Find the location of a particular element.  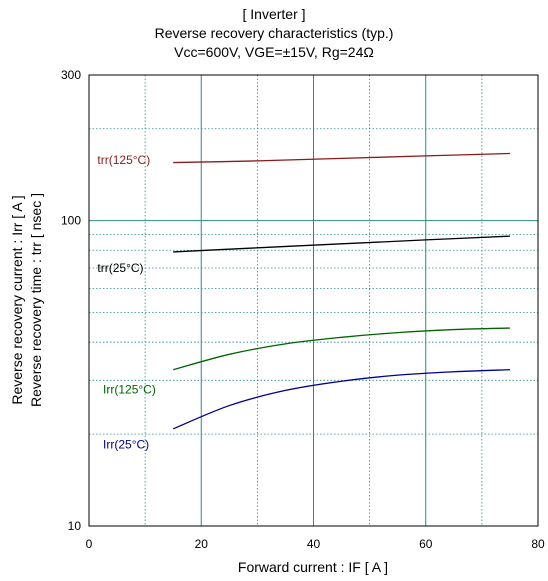

y-tick-label: 100 is located at coordinates (71, 221).